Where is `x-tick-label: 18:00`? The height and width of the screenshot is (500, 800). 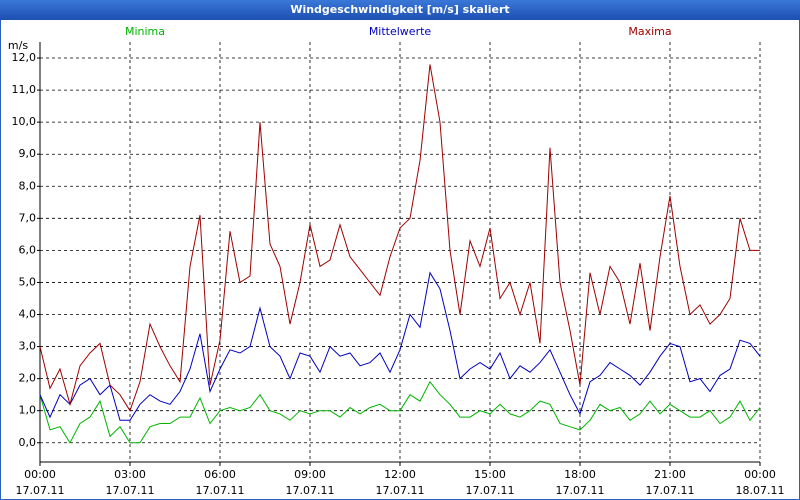 x-tick-label: 18:00 is located at coordinates (580, 474).